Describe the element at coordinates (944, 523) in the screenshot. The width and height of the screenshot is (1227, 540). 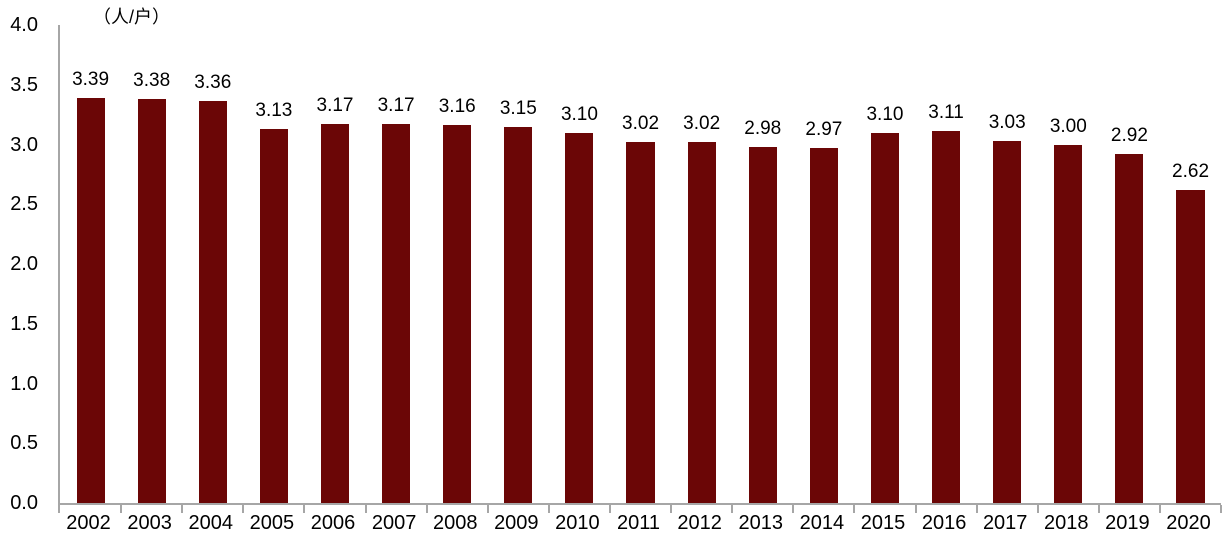
I see `x-axis-tick-label: 2016` at that location.